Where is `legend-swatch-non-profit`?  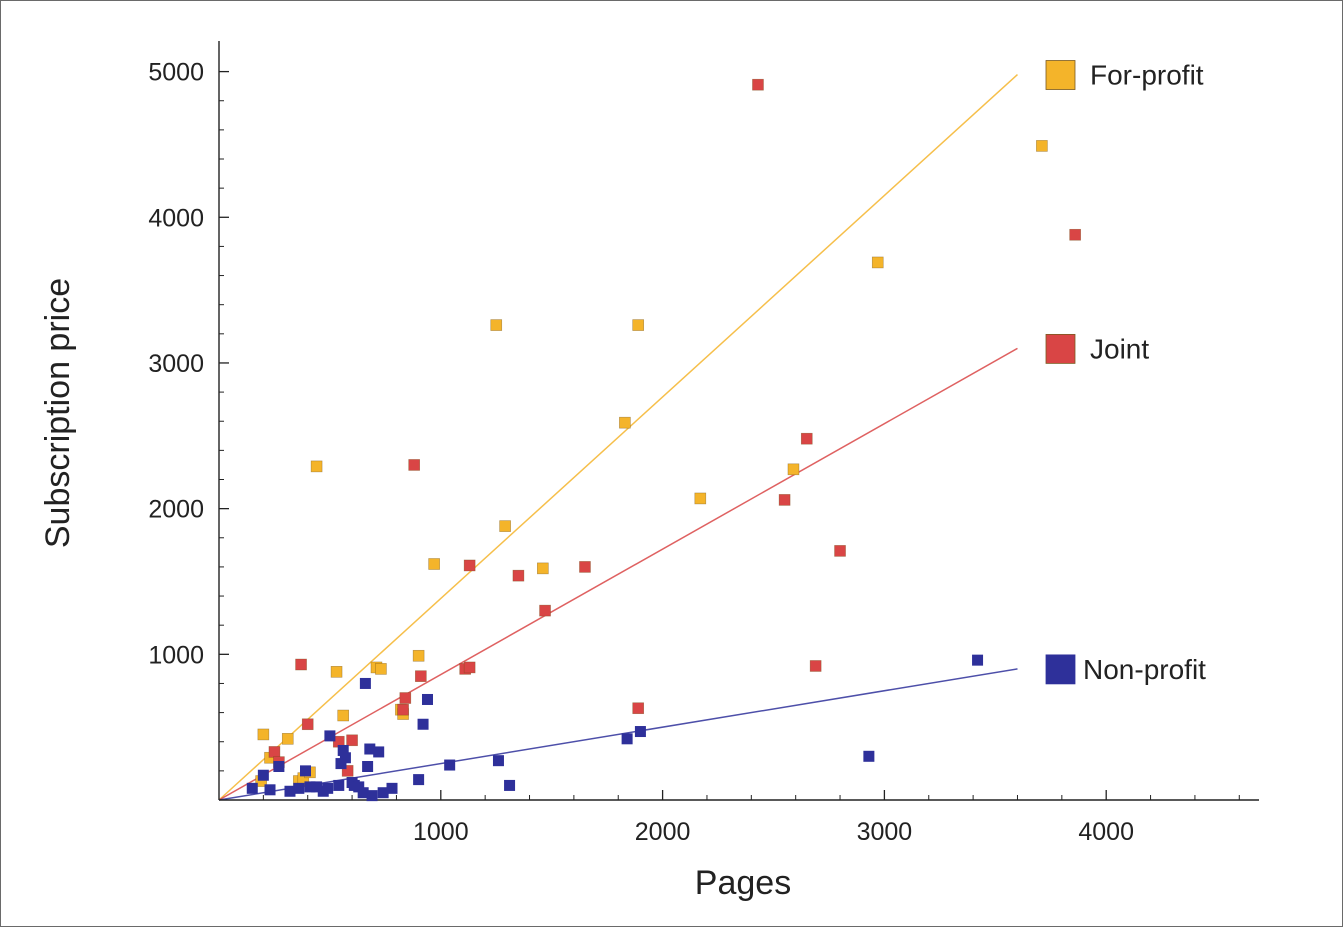
legend-swatch-non-profit is located at coordinates (1060, 669).